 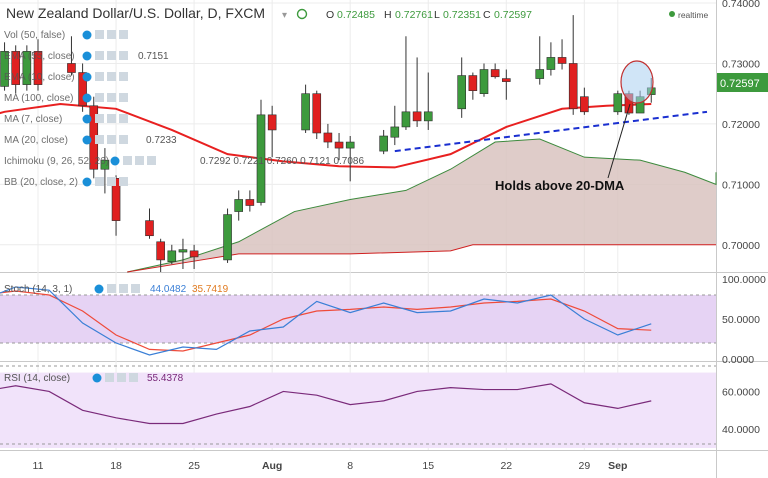 What do you see at coordinates (551, 131) in the screenshot?
I see `trendline` at bounding box center [551, 131].